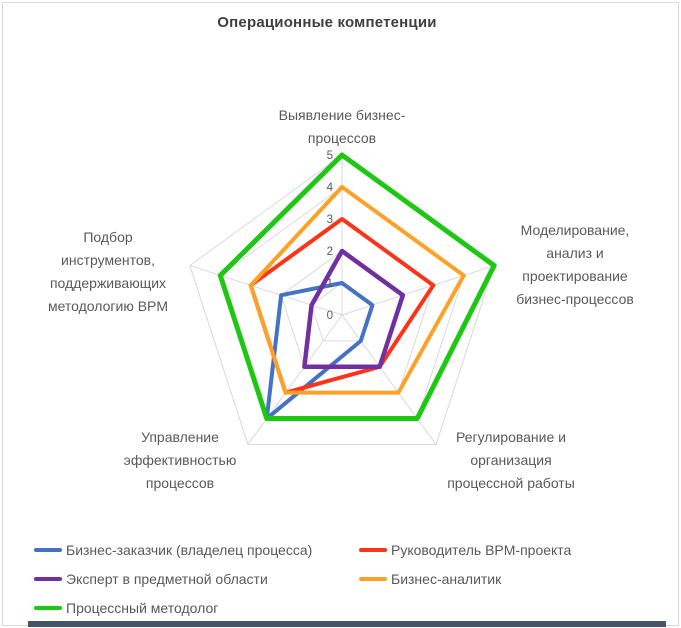  I want to click on legend-swatch-purple, so click(48, 579).